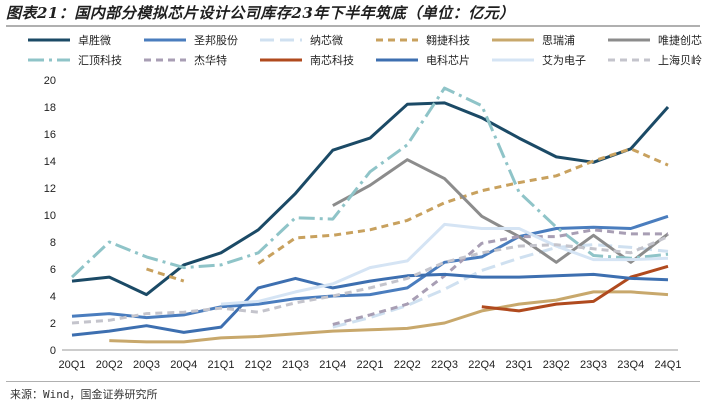  Describe the element at coordinates (448, 60) in the screenshot. I see `legend-label: 电科芯片` at that location.